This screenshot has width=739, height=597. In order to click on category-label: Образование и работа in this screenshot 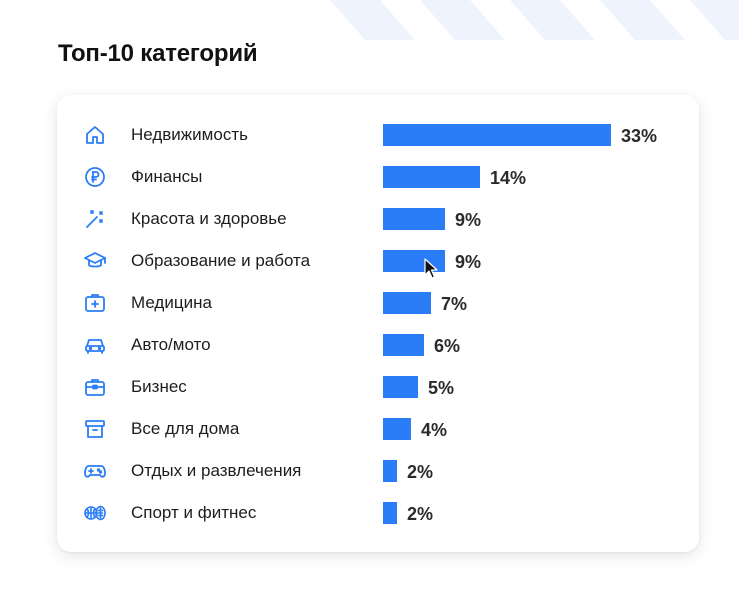, I will do `click(221, 260)`.